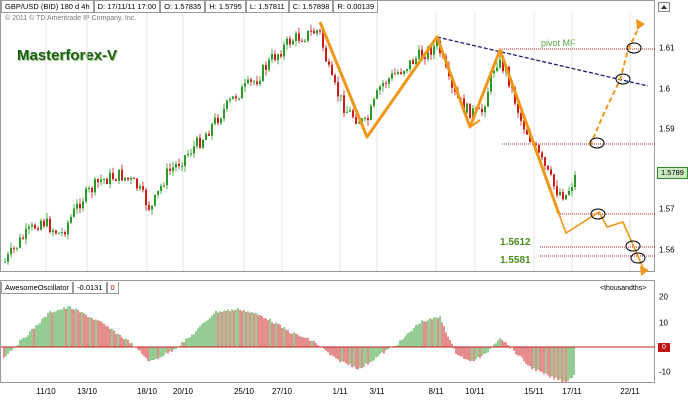  Describe the element at coordinates (667, 129) in the screenshot. I see `y-tick: 1.59` at that location.